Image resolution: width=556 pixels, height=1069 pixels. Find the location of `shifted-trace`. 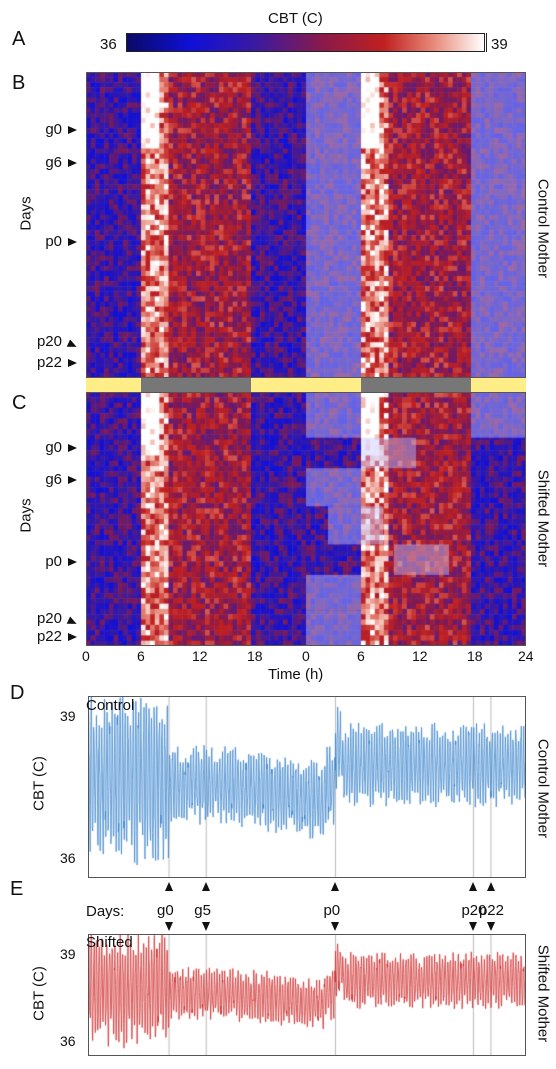

shifted-trace is located at coordinates (307, 995).